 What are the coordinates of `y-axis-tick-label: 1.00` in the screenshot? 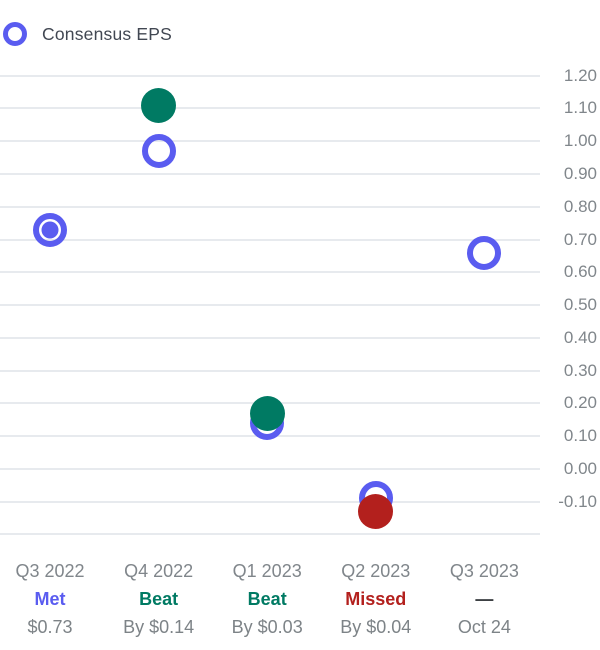 It's located at (580, 141).